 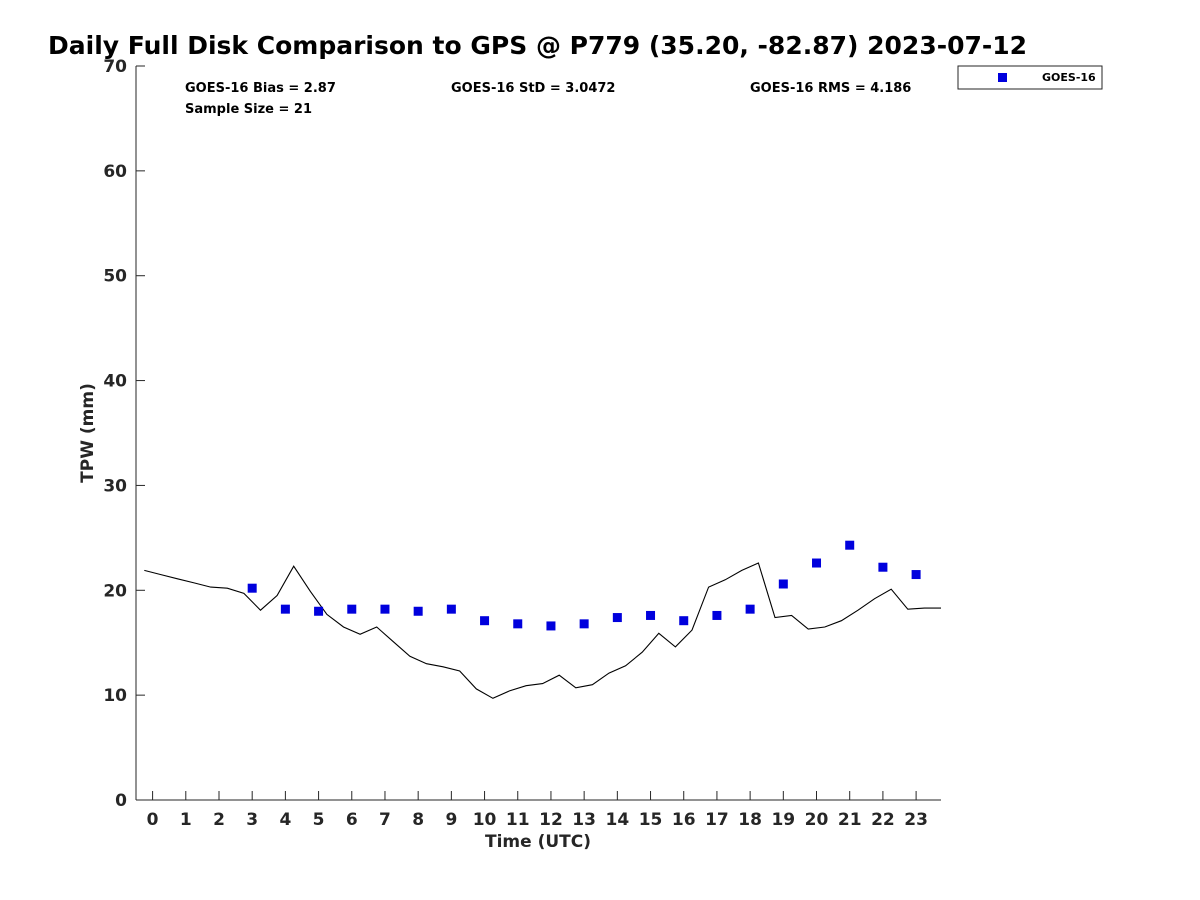 I want to click on y-tick-label: 0, so click(x=121, y=801).